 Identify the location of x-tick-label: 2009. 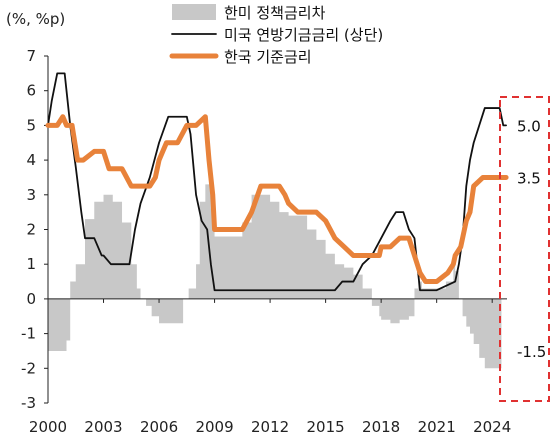
(214, 427).